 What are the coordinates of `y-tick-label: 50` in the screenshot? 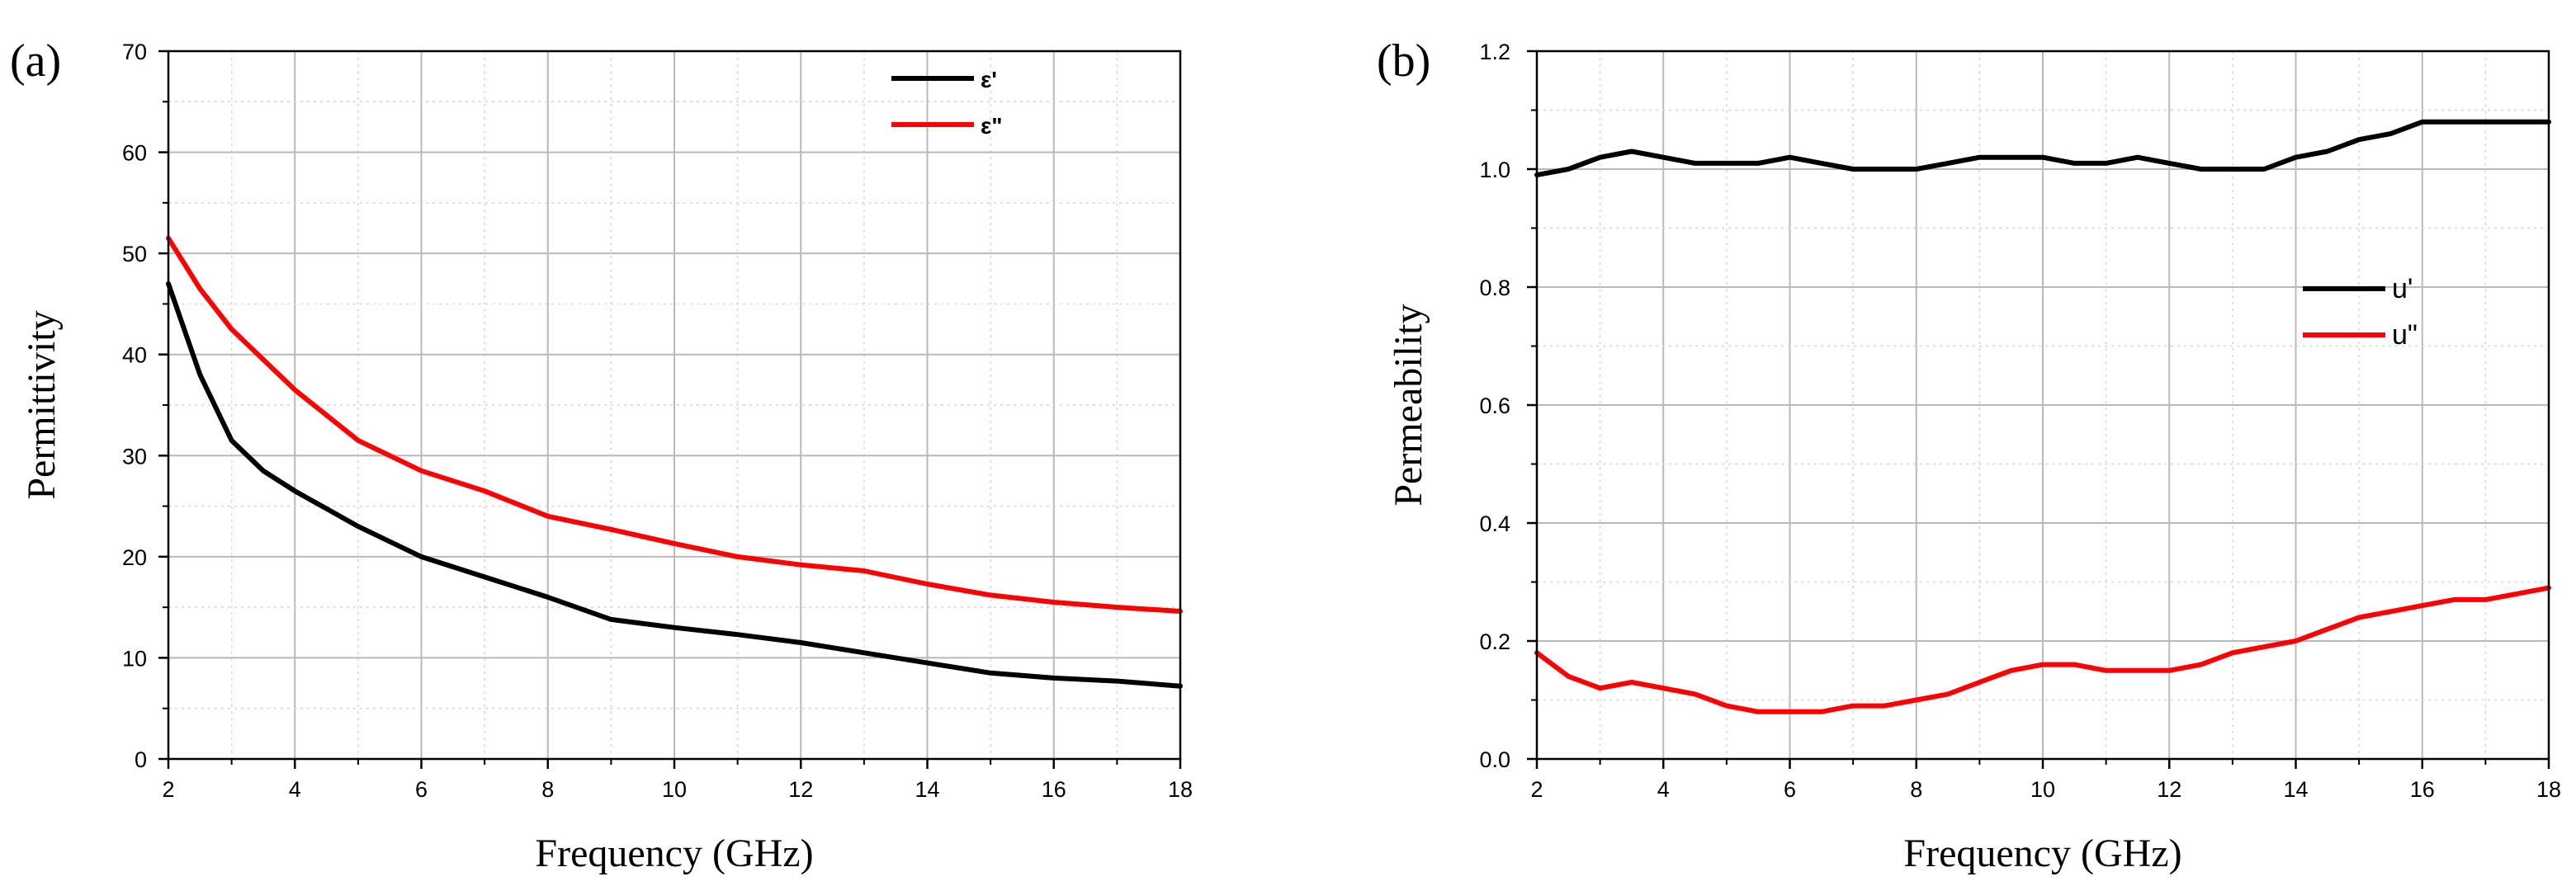 It's located at (134, 254).